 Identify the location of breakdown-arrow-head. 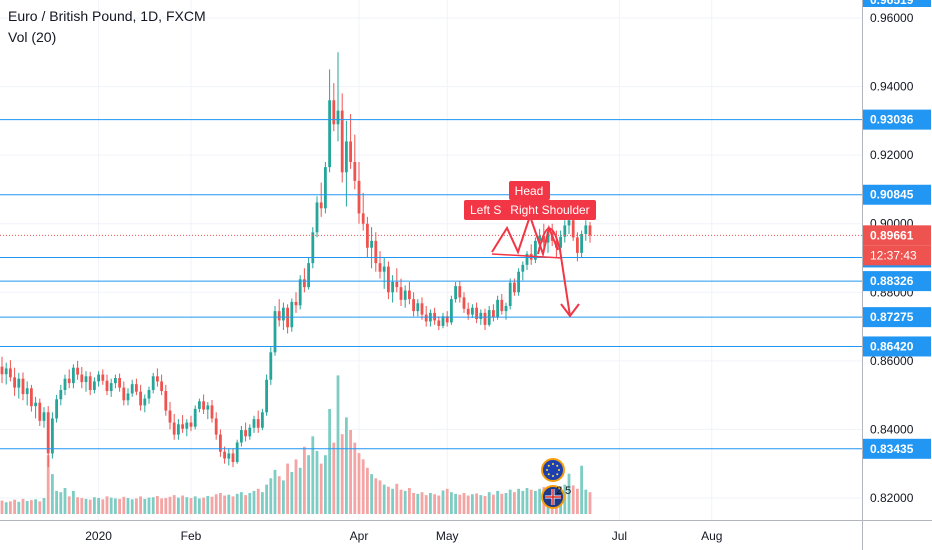
(570, 310).